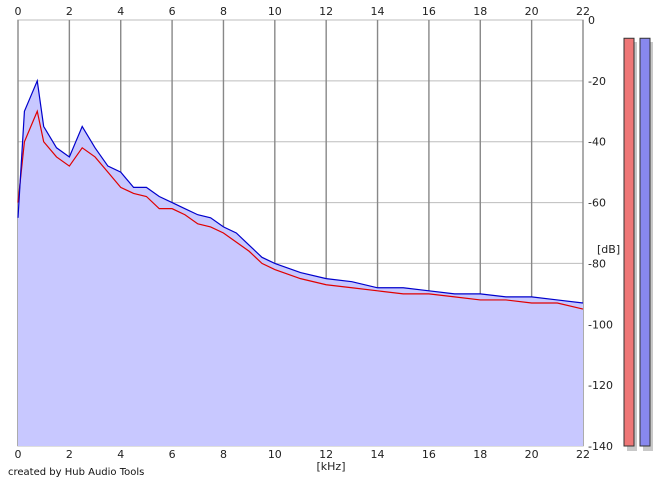 This screenshot has width=665, height=486. Describe the element at coordinates (223, 11) in the screenshot. I see `x-tick-label-top: 8` at that location.